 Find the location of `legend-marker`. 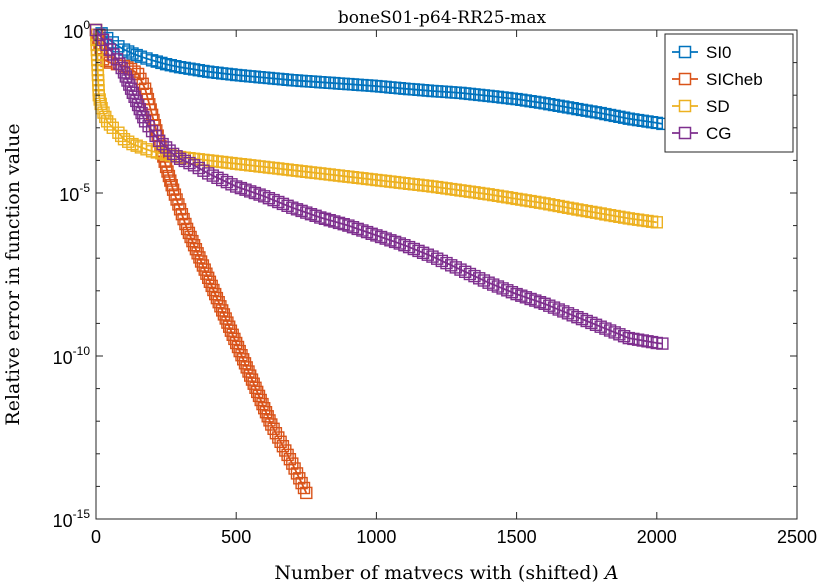

legend-marker is located at coordinates (685, 79).